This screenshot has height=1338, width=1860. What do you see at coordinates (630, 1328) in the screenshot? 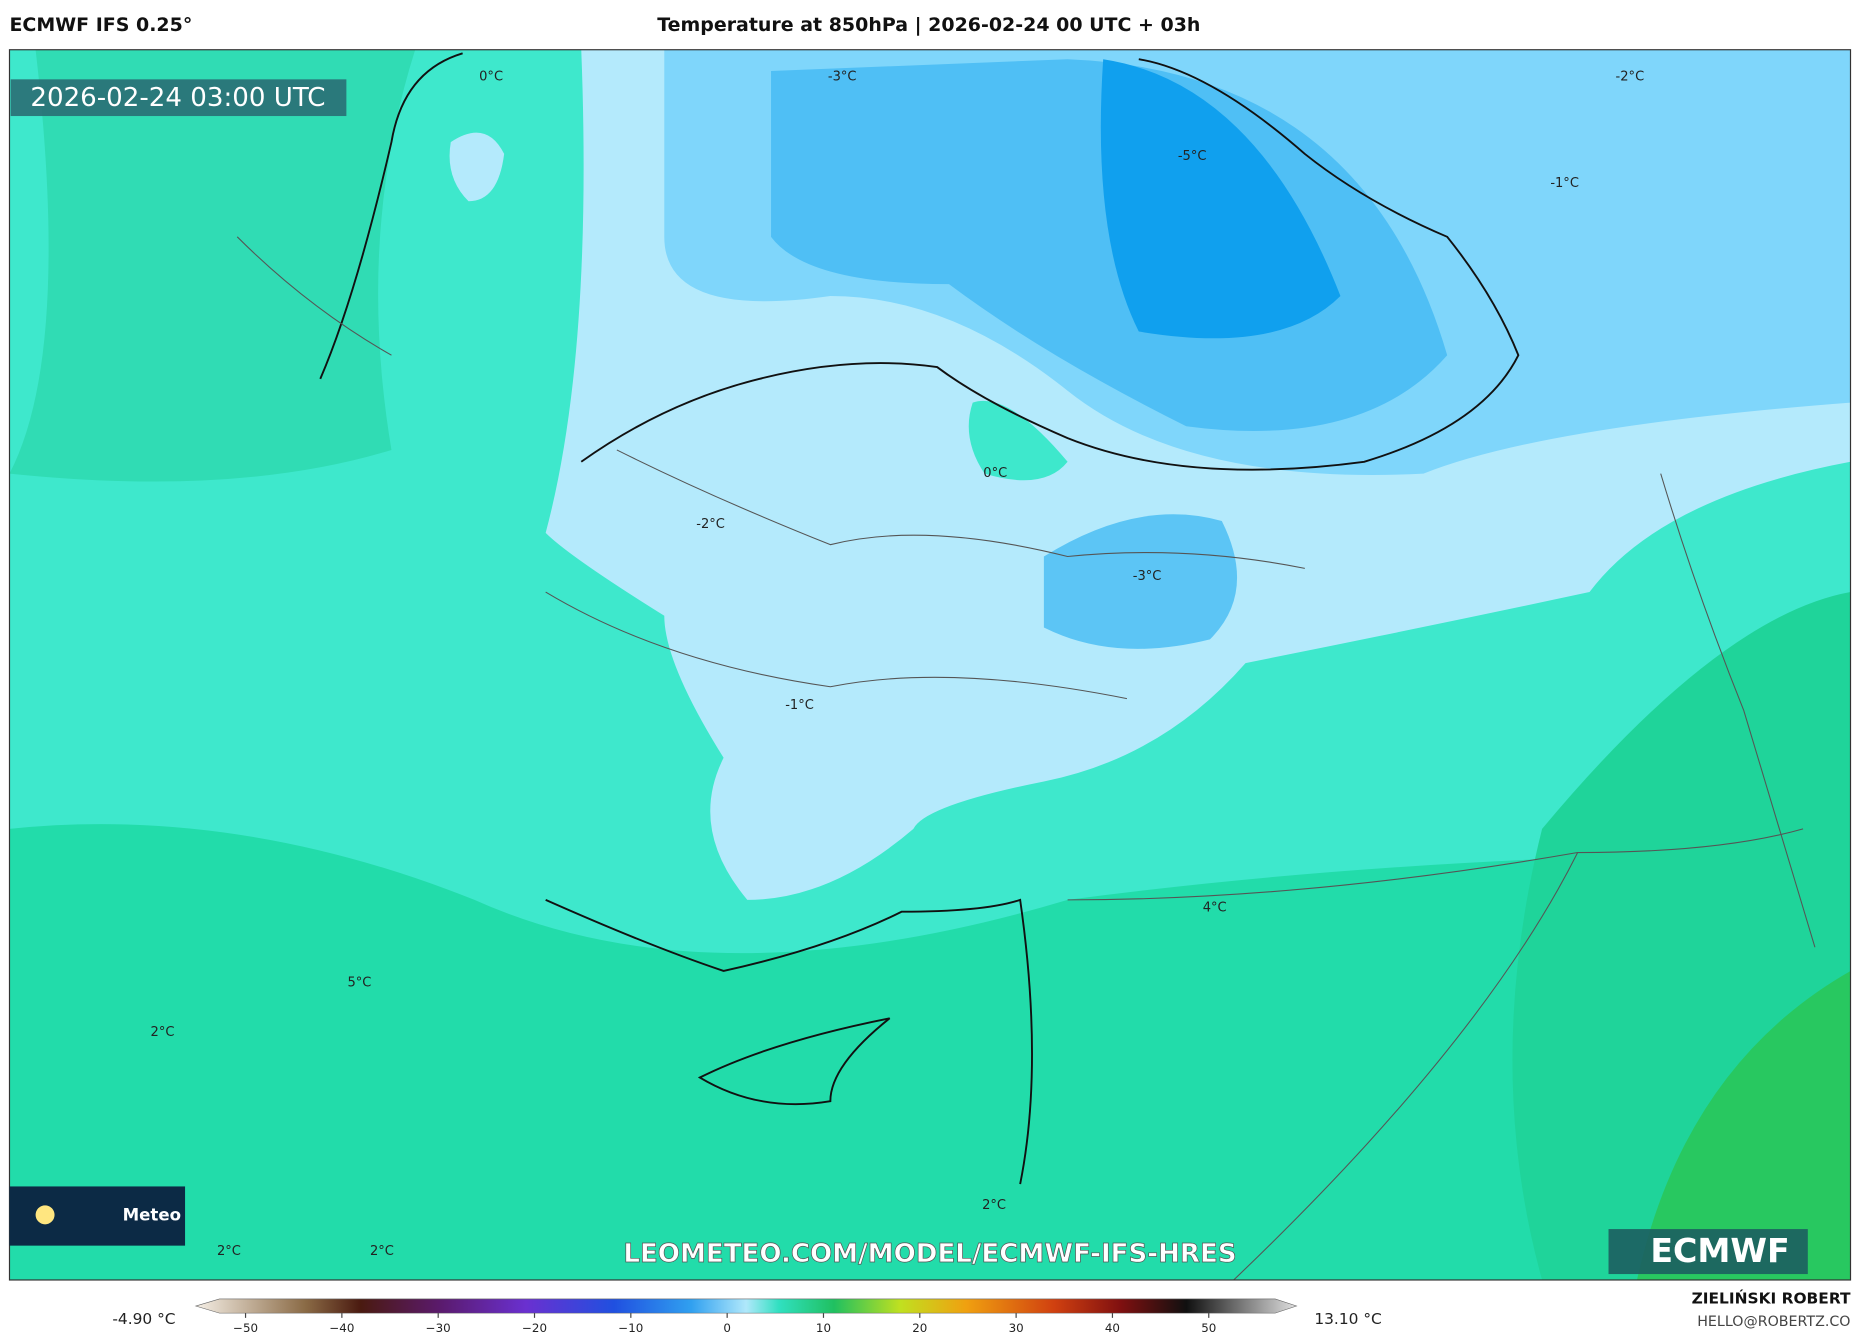
I see `colorbar-tick-label: −10` at bounding box center [630, 1328].